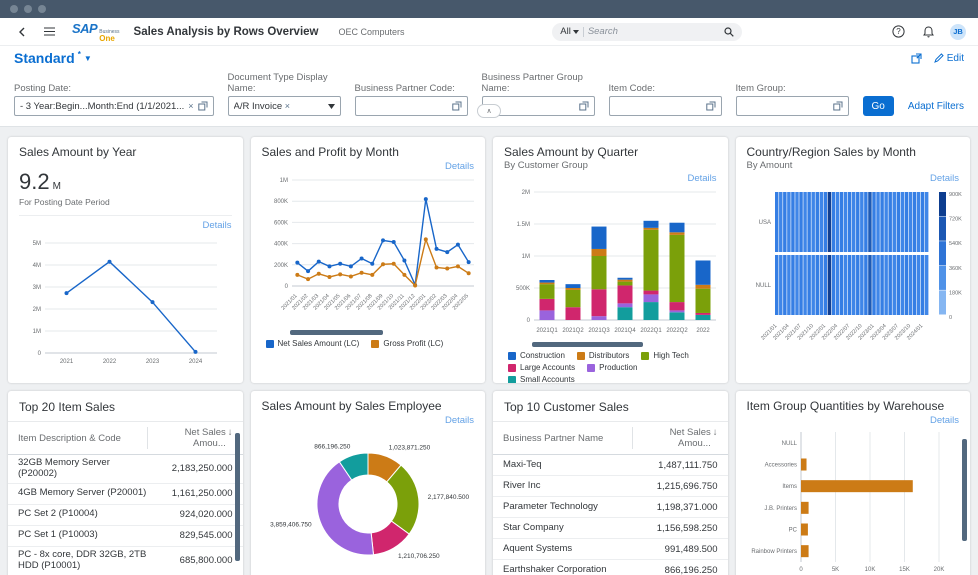 This screenshot has width=978, height=575. Describe the element at coordinates (280, 202) in the screenshot. I see `svg-text: 800K` at that location.